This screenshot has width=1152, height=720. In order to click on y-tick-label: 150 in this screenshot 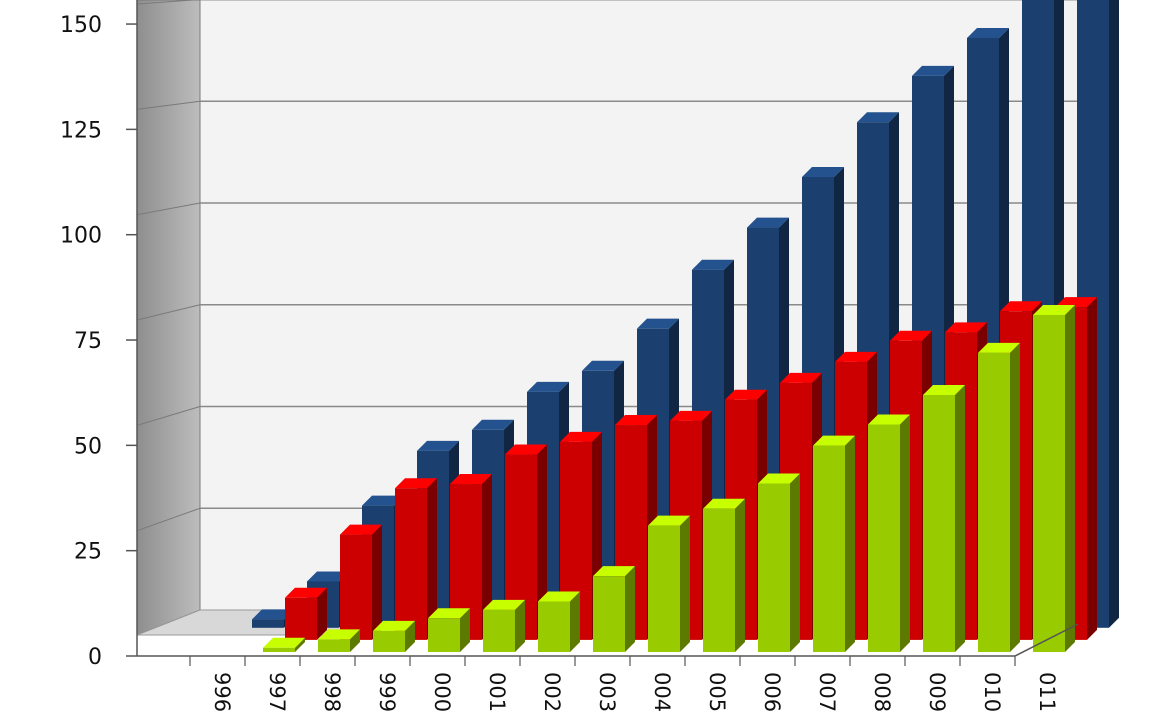, I will do `click(81, 25)`.